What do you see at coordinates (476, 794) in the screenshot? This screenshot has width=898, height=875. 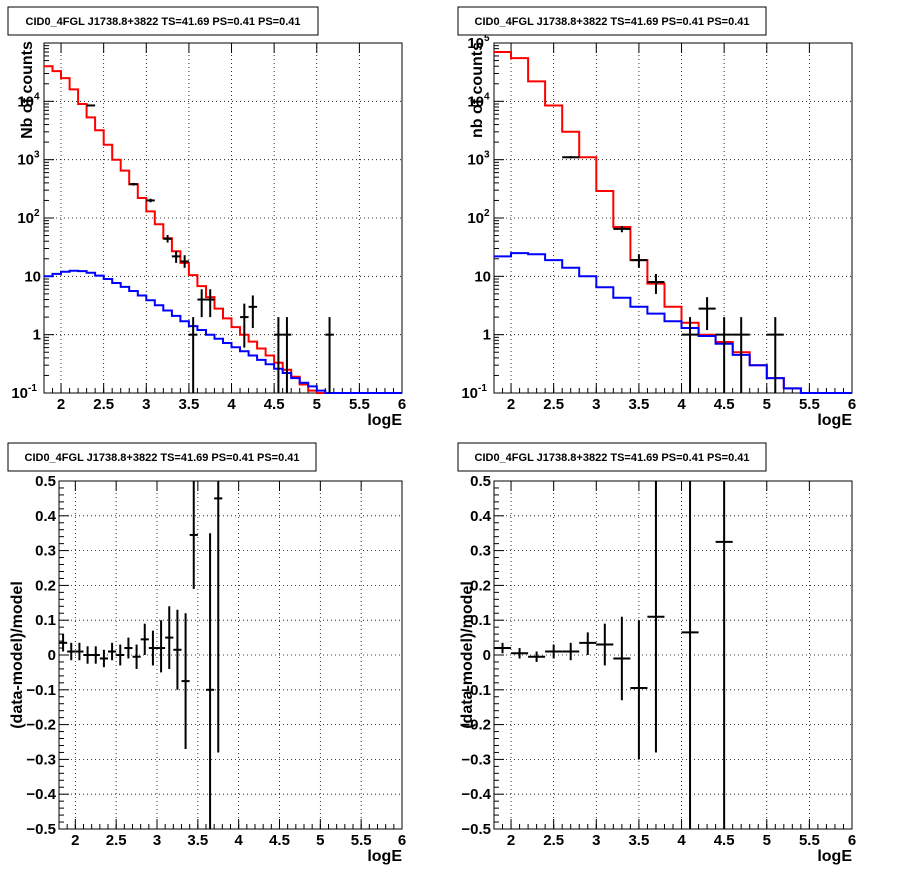 I see `y-tick-label: −0.4` at bounding box center [476, 794].